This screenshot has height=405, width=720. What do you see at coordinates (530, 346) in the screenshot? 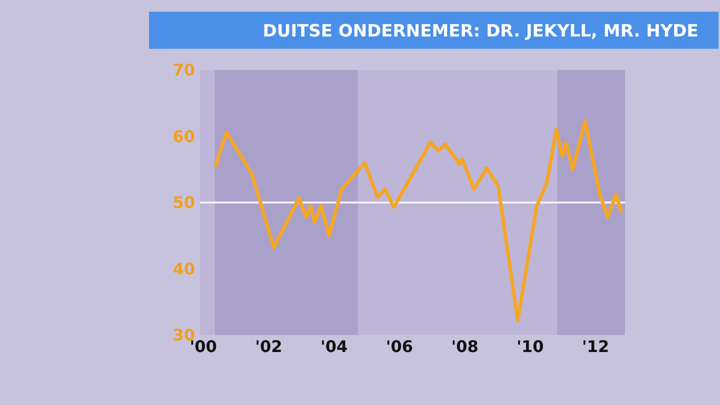
I see `x-tick-label: '10` at bounding box center [530, 346].